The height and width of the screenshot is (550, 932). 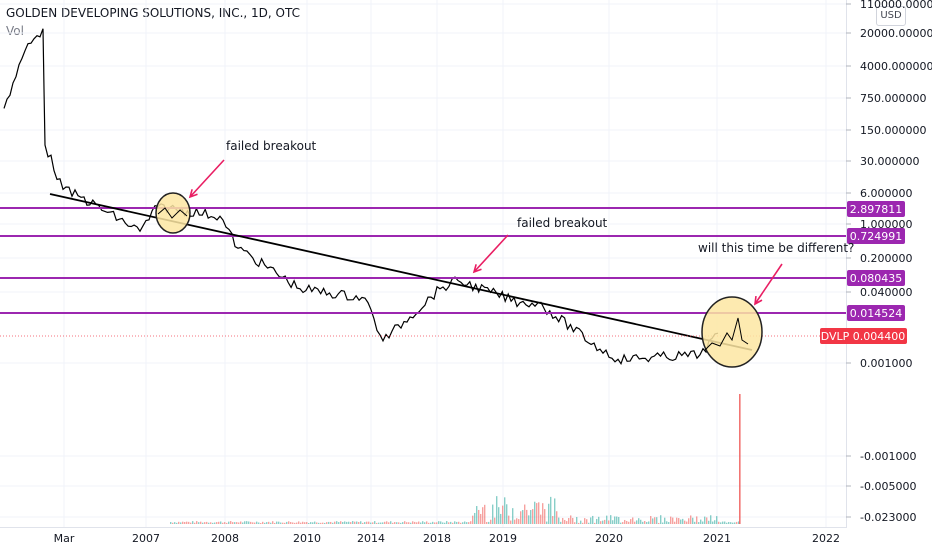 I want to click on x-tick-label: 2020, so click(x=609, y=538).